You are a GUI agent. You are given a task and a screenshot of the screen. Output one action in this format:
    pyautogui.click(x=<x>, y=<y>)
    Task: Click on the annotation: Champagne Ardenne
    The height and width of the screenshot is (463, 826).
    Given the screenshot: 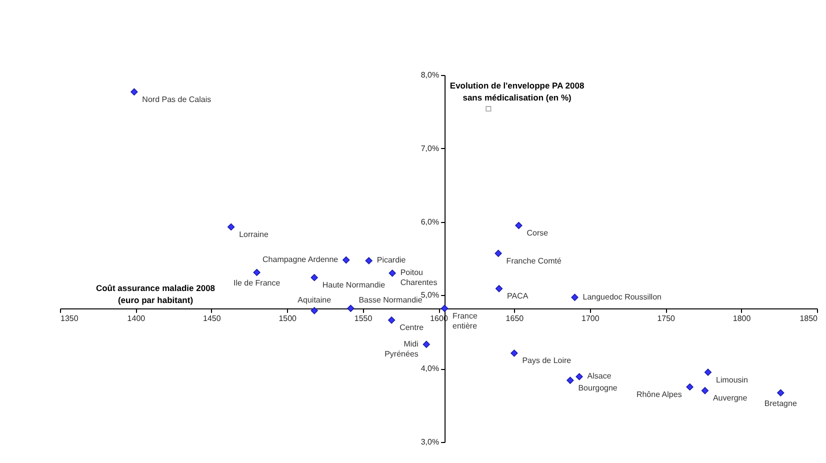 What is the action you would take?
    pyautogui.click(x=300, y=259)
    